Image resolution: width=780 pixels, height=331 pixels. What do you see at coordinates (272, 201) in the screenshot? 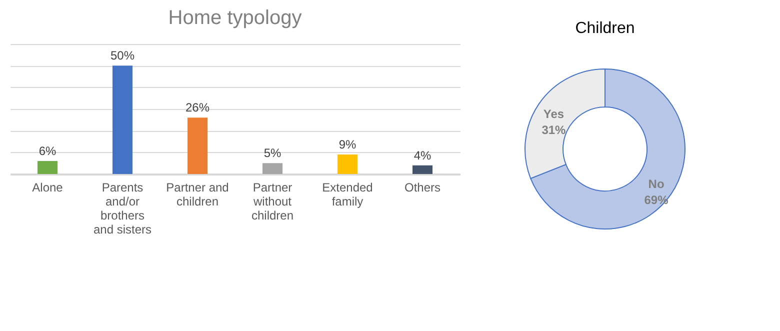
I see `x-tick-label: Partner without children` at bounding box center [272, 201].